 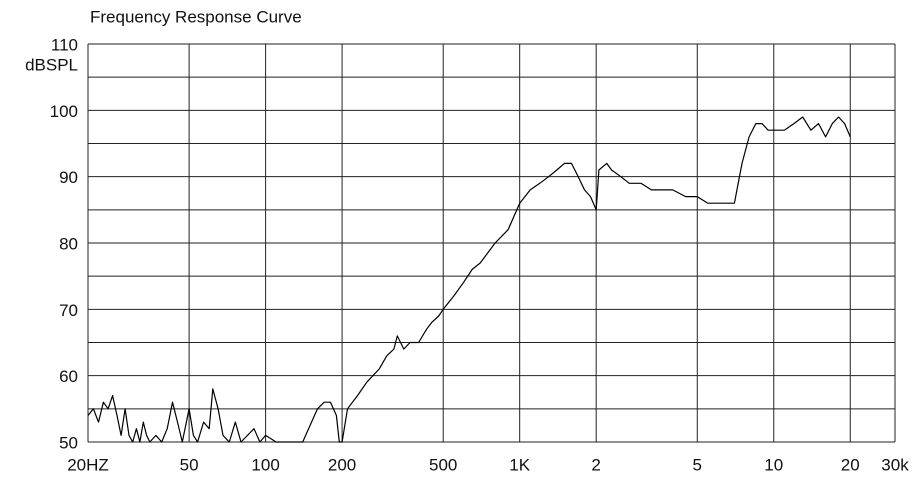 I want to click on y-tick-label: 80, so click(x=68, y=243).